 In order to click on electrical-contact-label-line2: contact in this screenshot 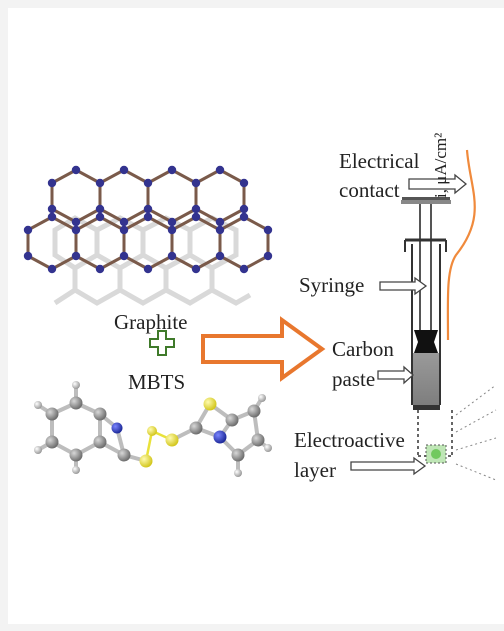, I will do `click(369, 190)`.